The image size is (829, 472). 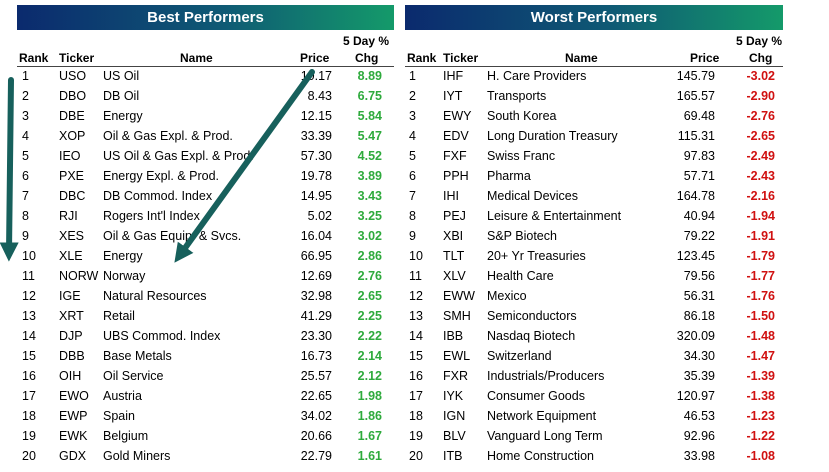 I want to click on worst-cell-price: 69.48, so click(x=699, y=116).